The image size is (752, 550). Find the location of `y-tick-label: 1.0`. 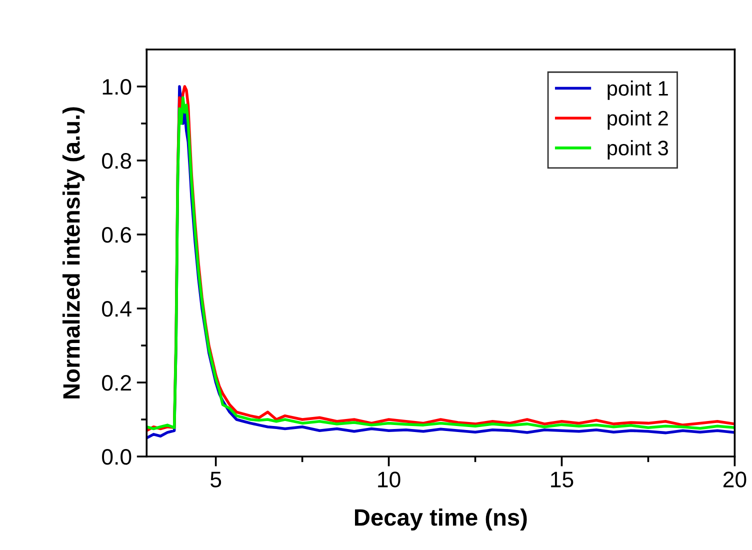

y-tick-label: 1.0 is located at coordinates (117, 87).